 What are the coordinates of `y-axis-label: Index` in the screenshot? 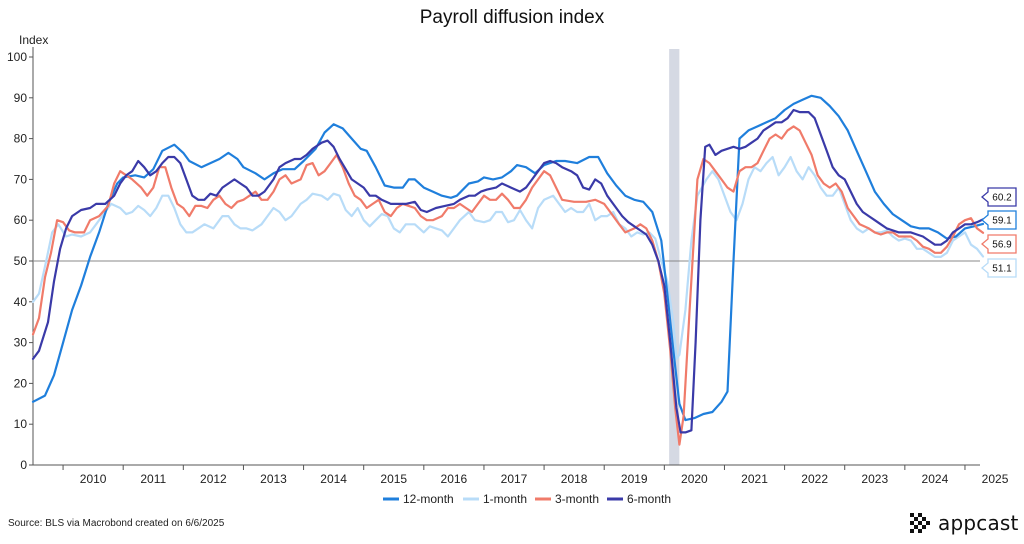 It's located at (33, 40).